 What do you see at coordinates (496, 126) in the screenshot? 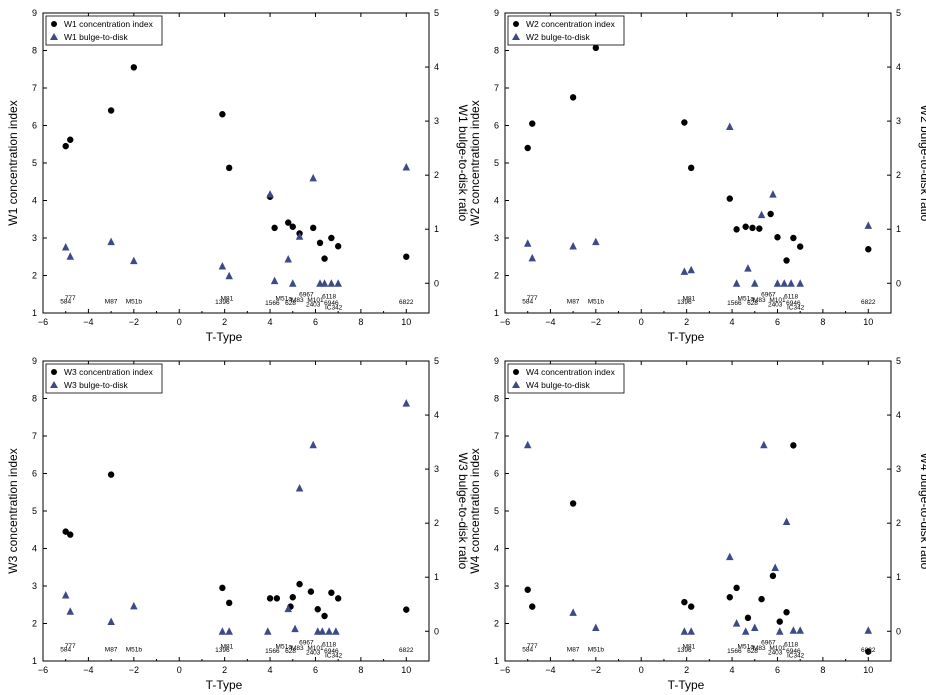
I see `y-tick-label: 6` at bounding box center [496, 126].